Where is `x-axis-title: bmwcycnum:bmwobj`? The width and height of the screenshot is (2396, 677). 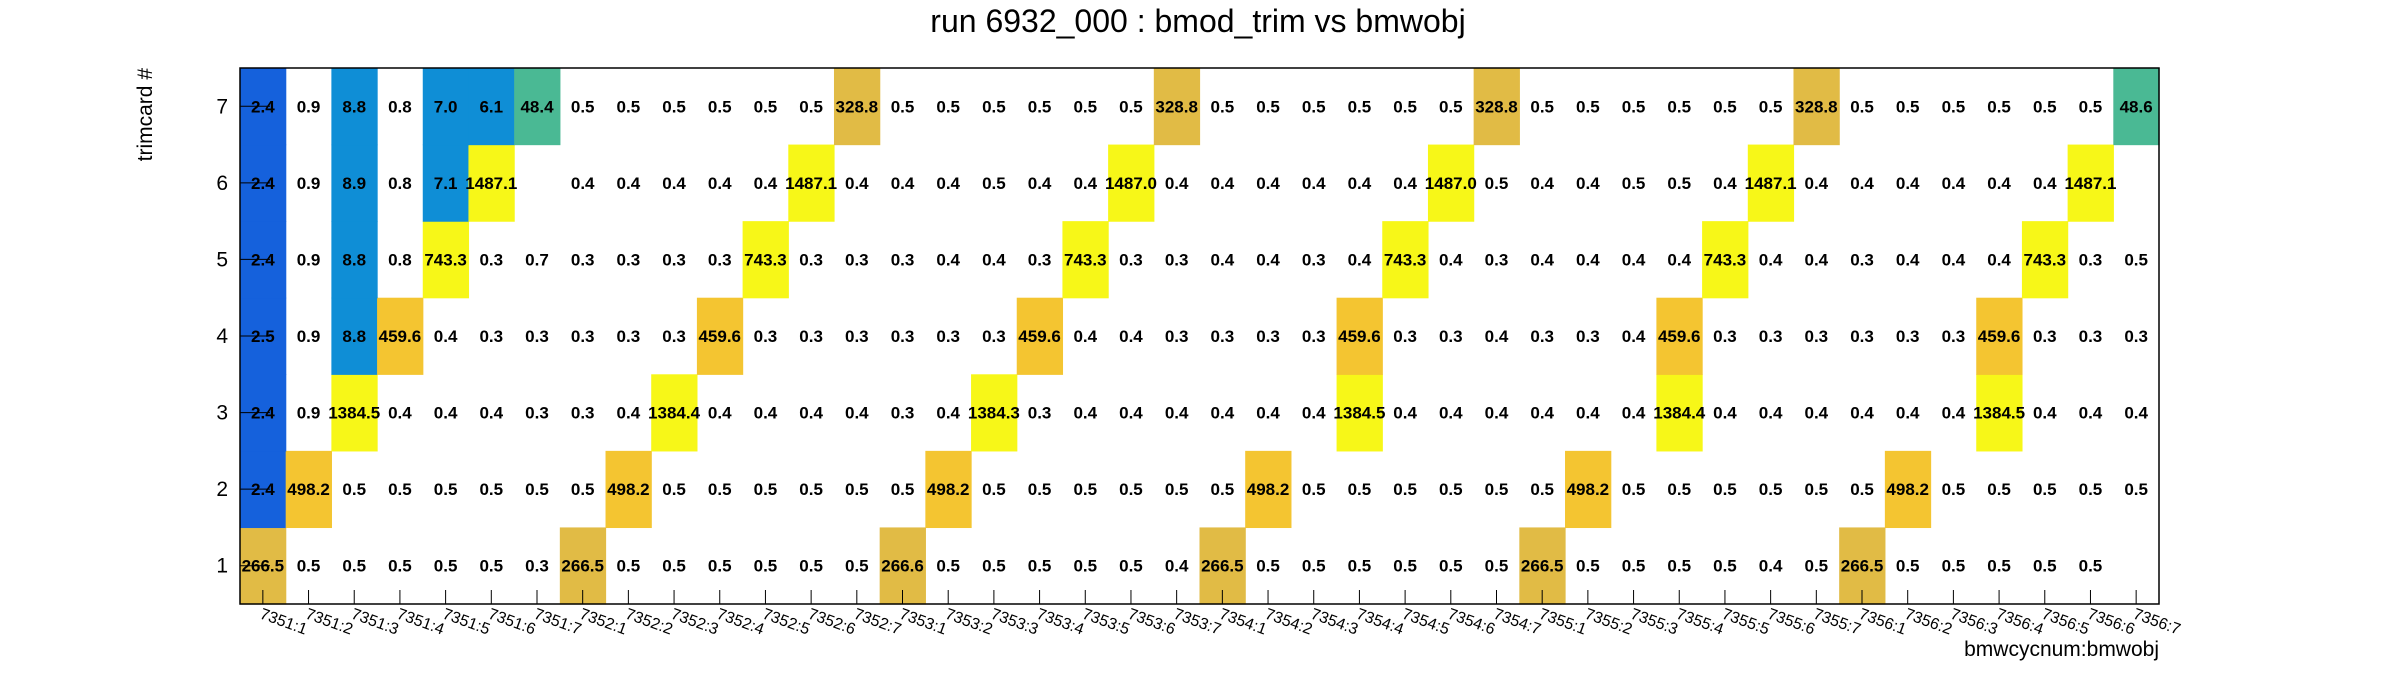 x-axis-title: bmwcycnum:bmwobj is located at coordinates (2061, 649).